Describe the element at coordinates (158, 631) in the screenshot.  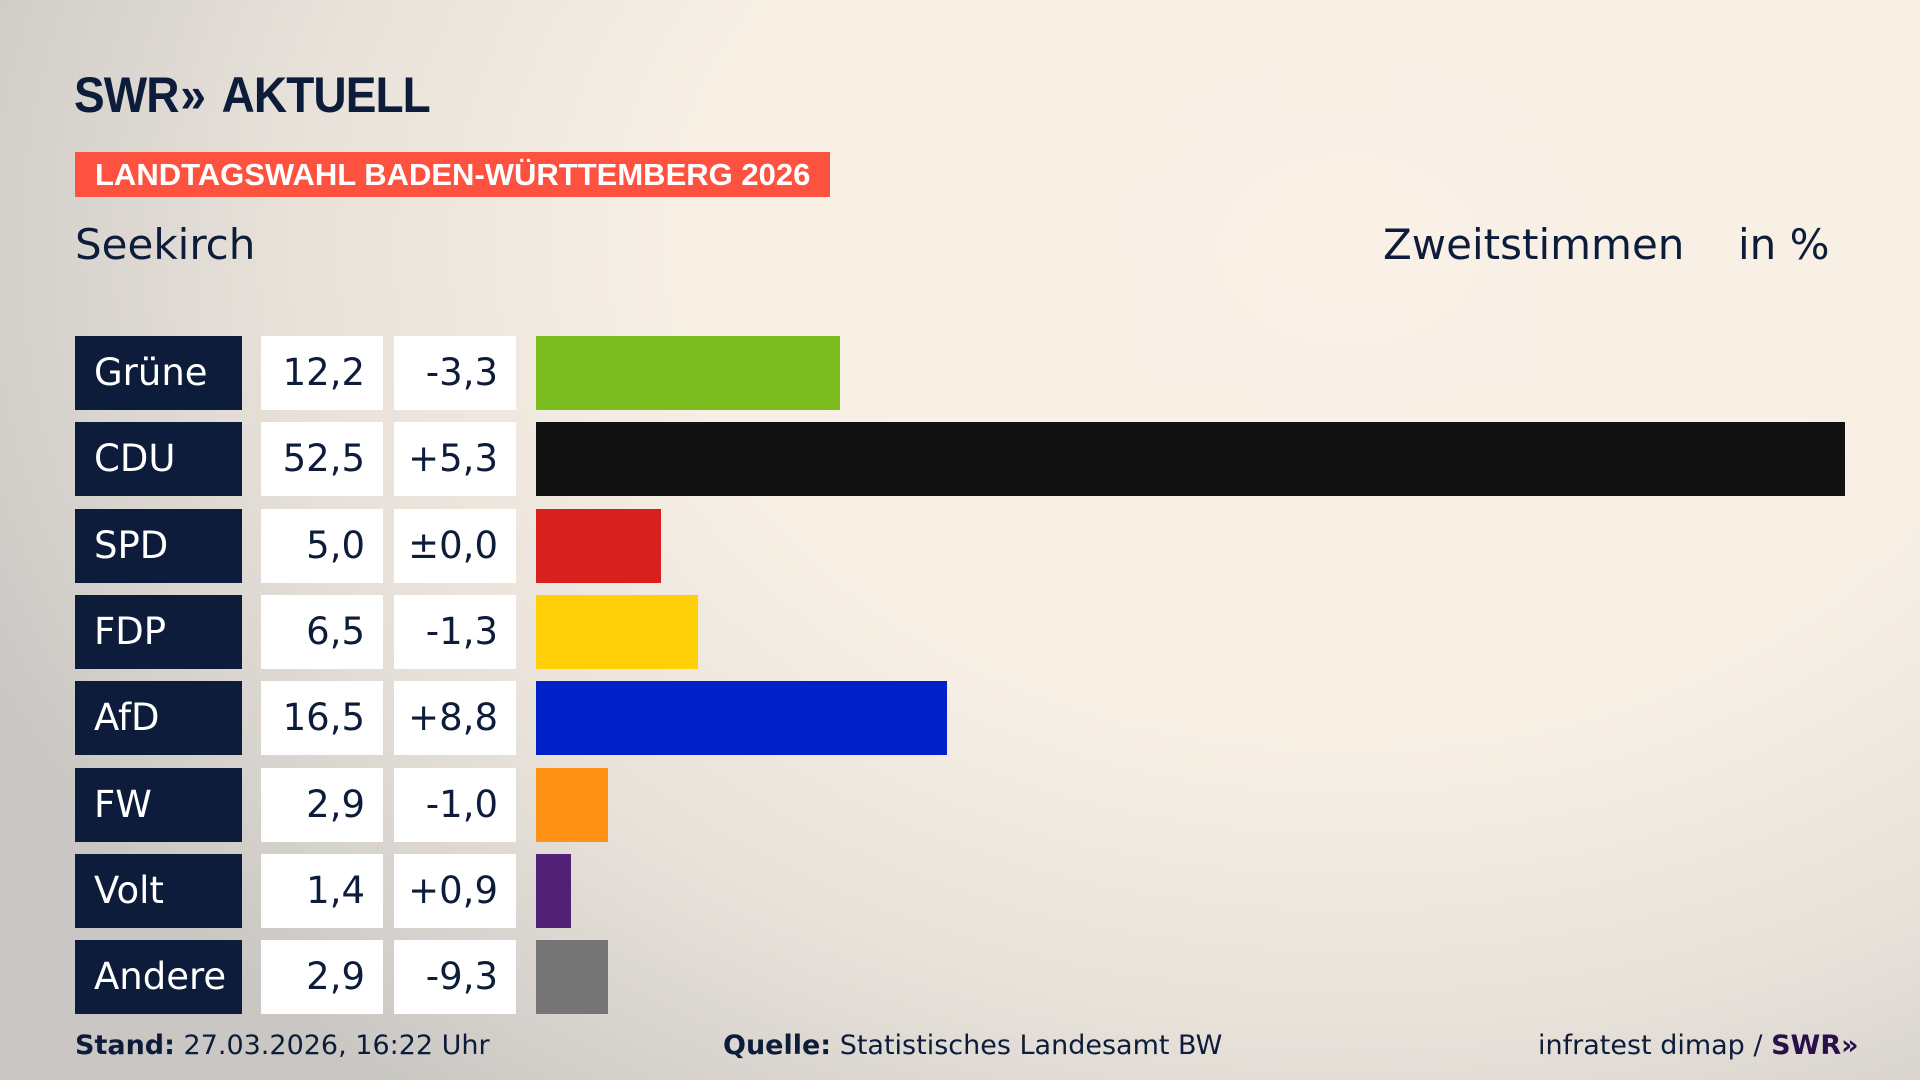
I see `party-label: FDP` at that location.